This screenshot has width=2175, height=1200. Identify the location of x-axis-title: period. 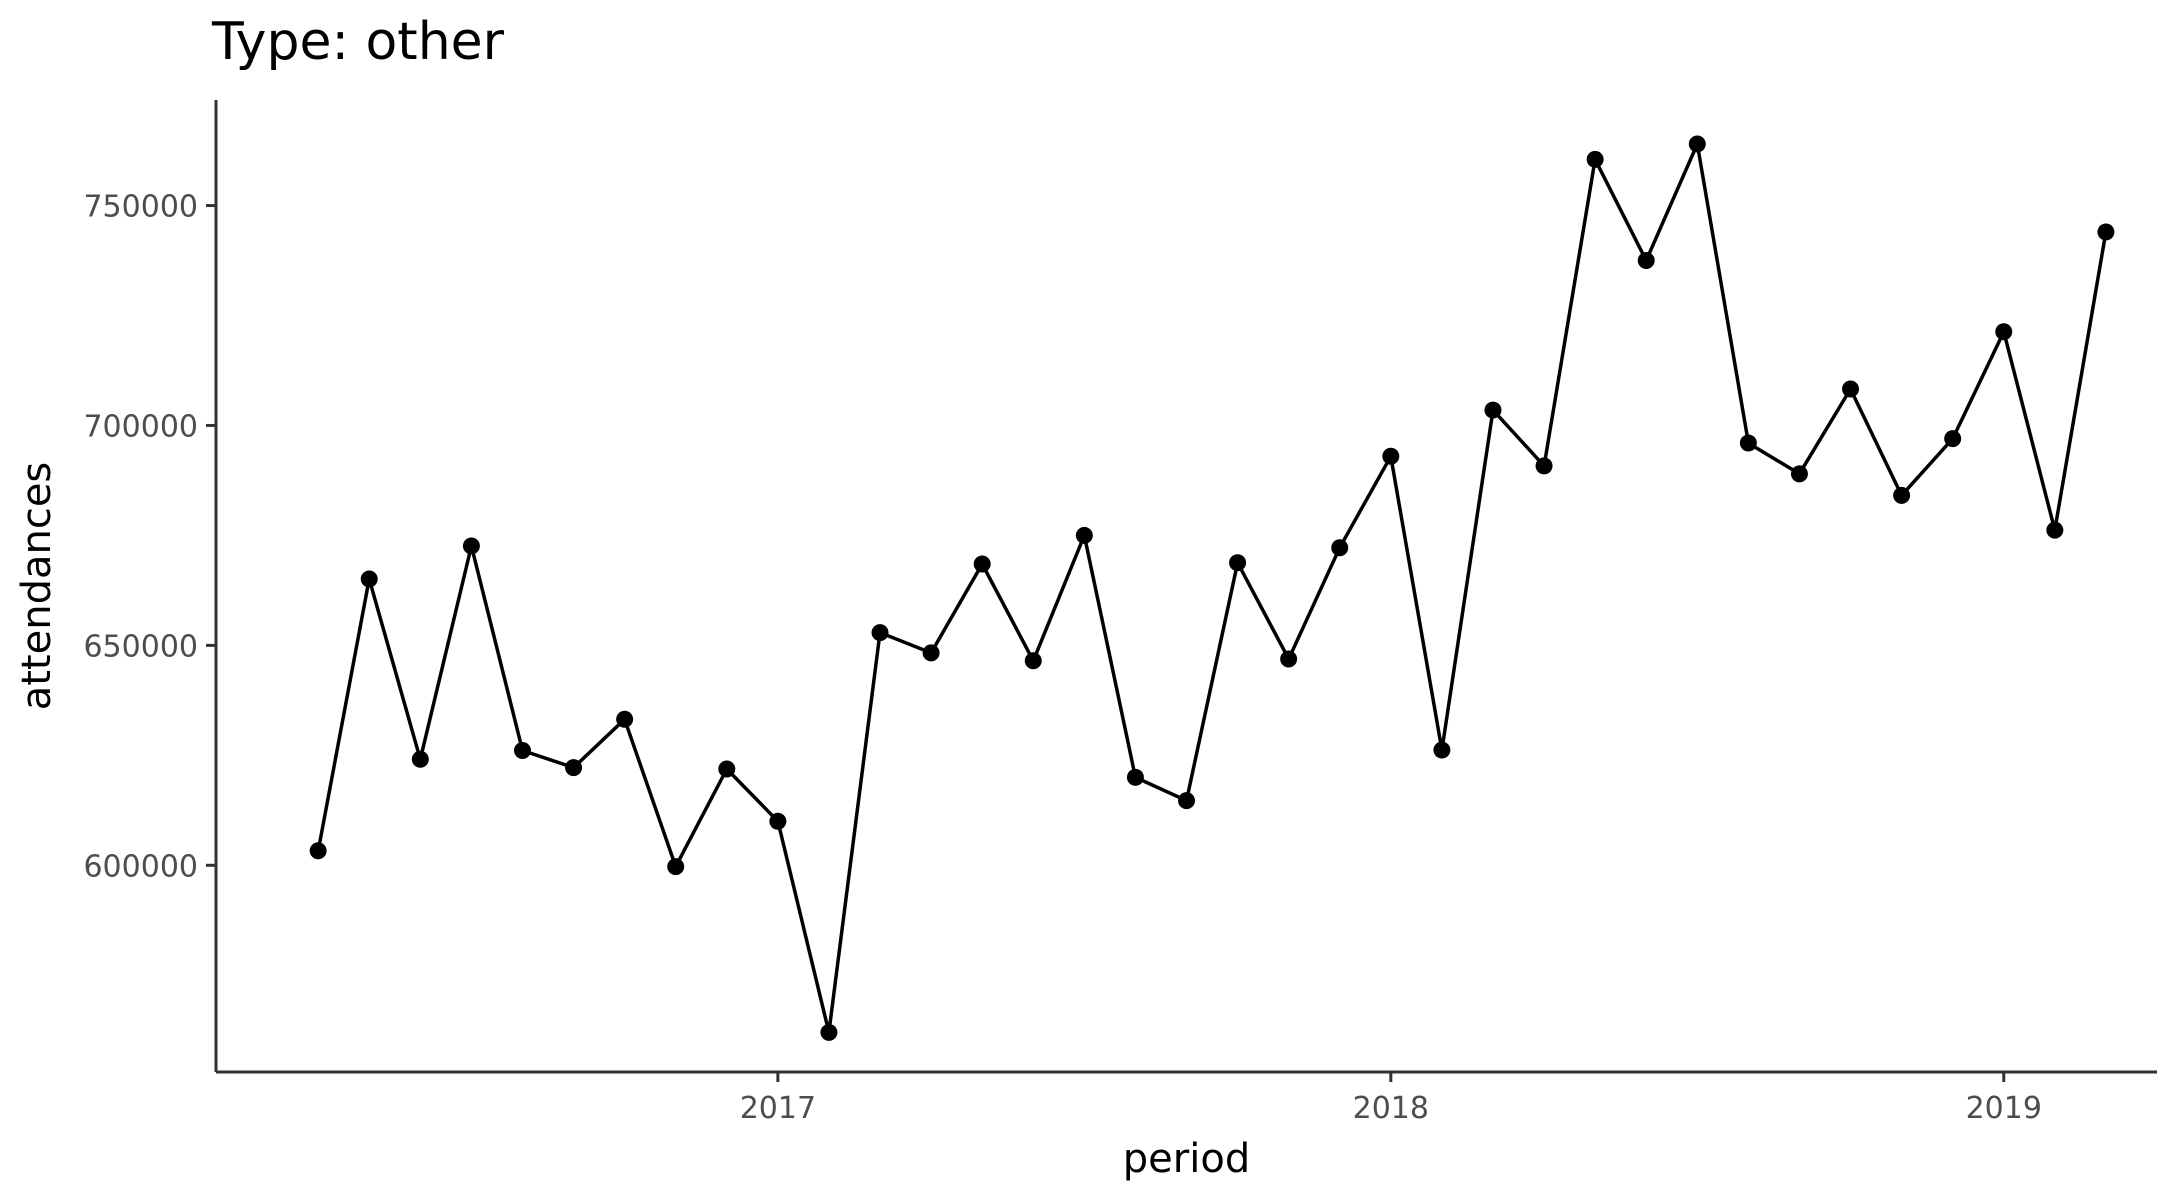
(1186, 1159).